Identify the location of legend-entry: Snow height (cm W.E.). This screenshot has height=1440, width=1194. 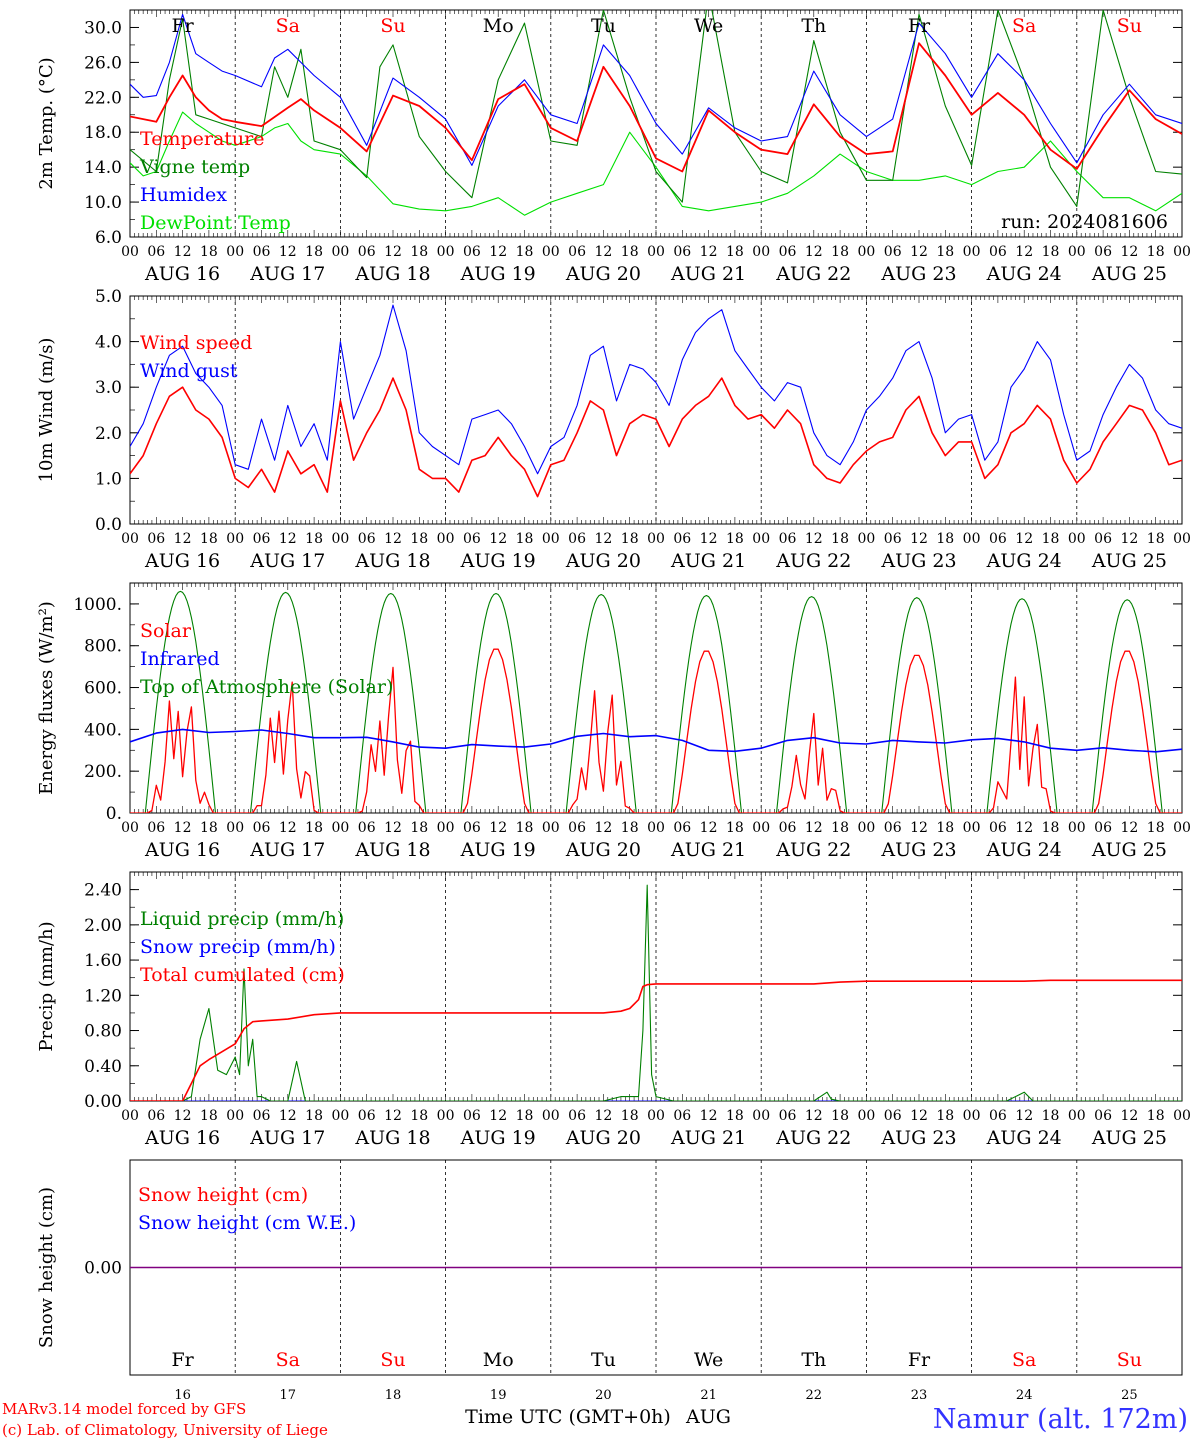
(247, 1223).